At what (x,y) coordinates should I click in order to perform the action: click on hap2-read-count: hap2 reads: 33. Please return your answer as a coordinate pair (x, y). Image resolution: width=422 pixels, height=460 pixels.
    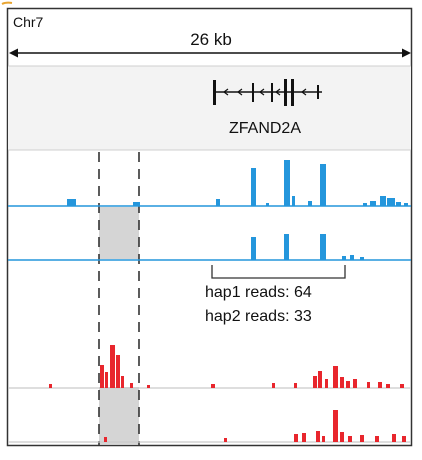
    Looking at the image, I should click on (258, 317).